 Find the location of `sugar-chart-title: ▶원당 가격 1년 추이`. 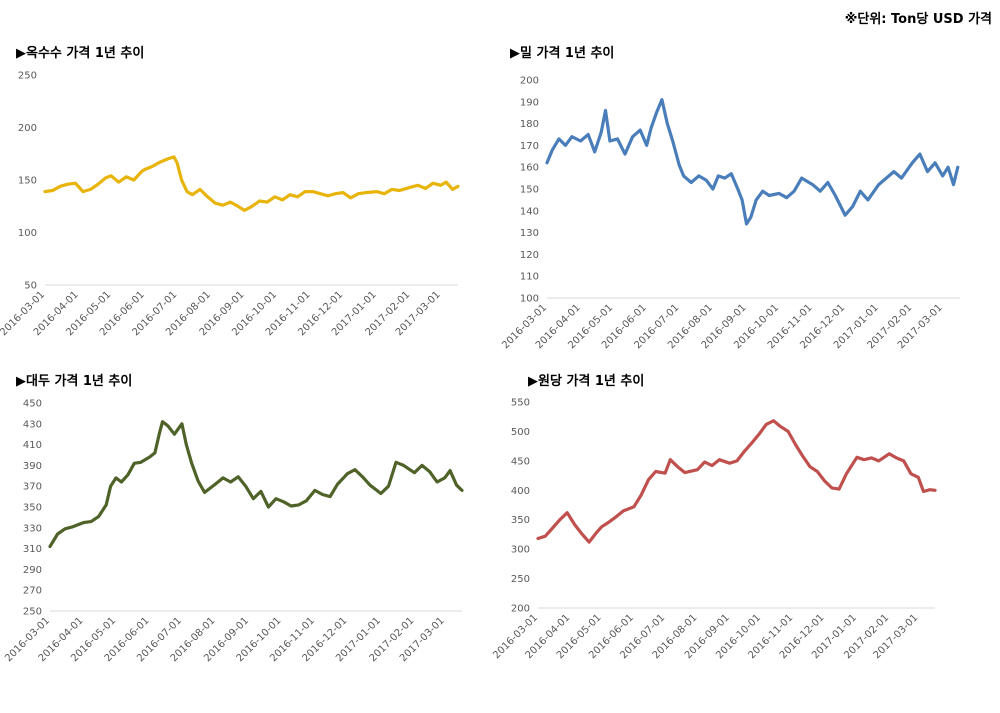

sugar-chart-title: ▶원당 가격 1년 추이 is located at coordinates (586, 381).